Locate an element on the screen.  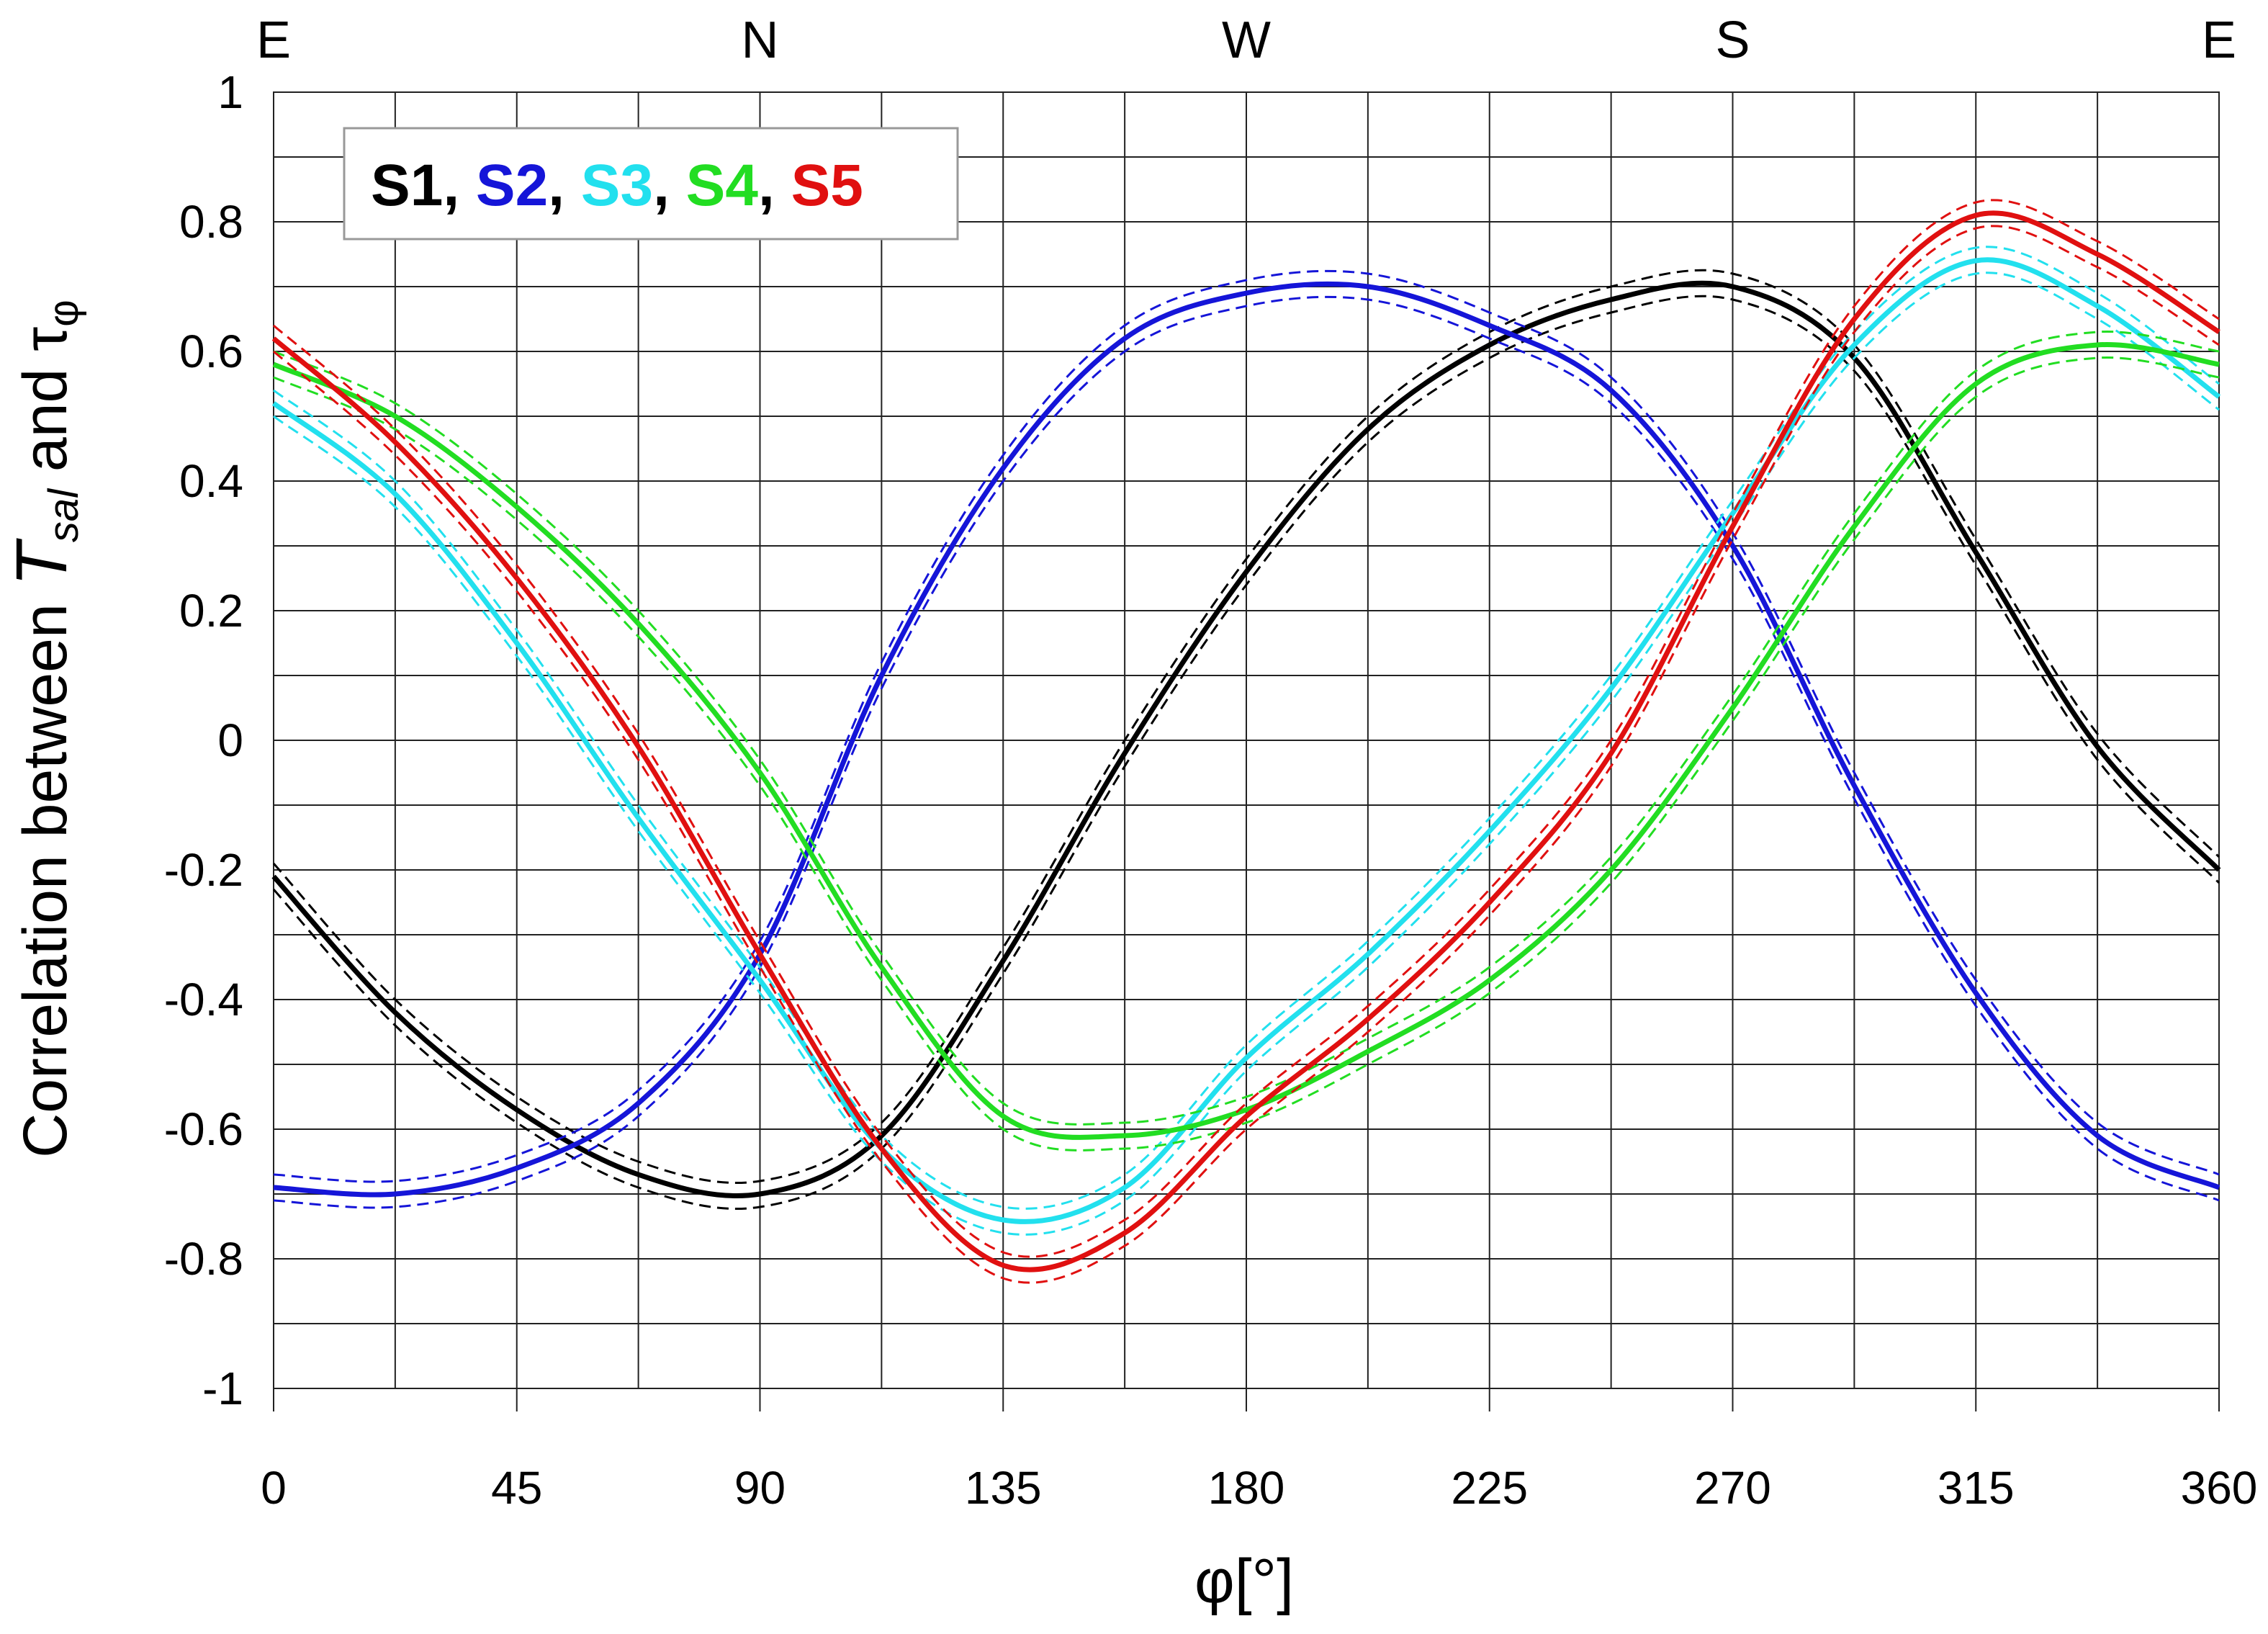
x-axis-label: φ[°] is located at coordinates (1244, 1582).